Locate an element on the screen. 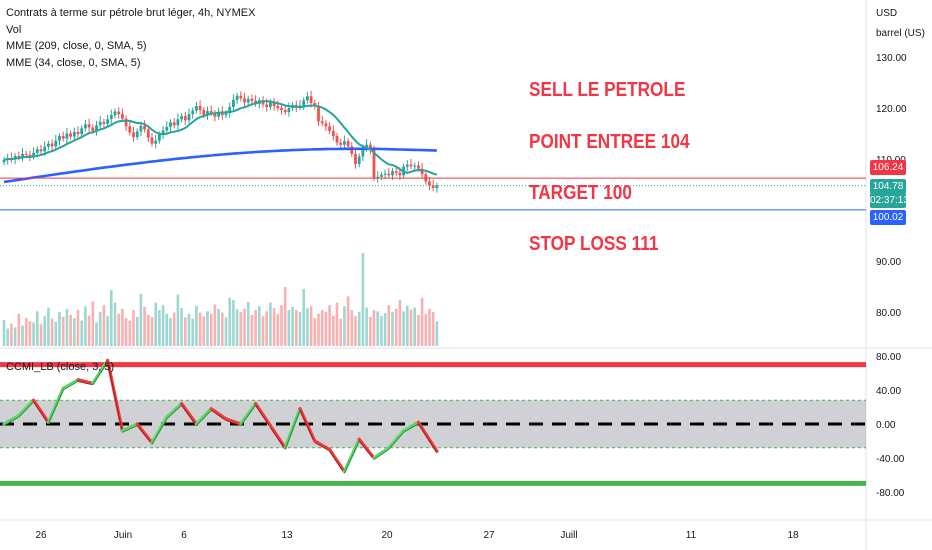 The height and width of the screenshot is (550, 932). ema-fast-legend: MME (34, close, 0, SMA, 5) is located at coordinates (73, 62).